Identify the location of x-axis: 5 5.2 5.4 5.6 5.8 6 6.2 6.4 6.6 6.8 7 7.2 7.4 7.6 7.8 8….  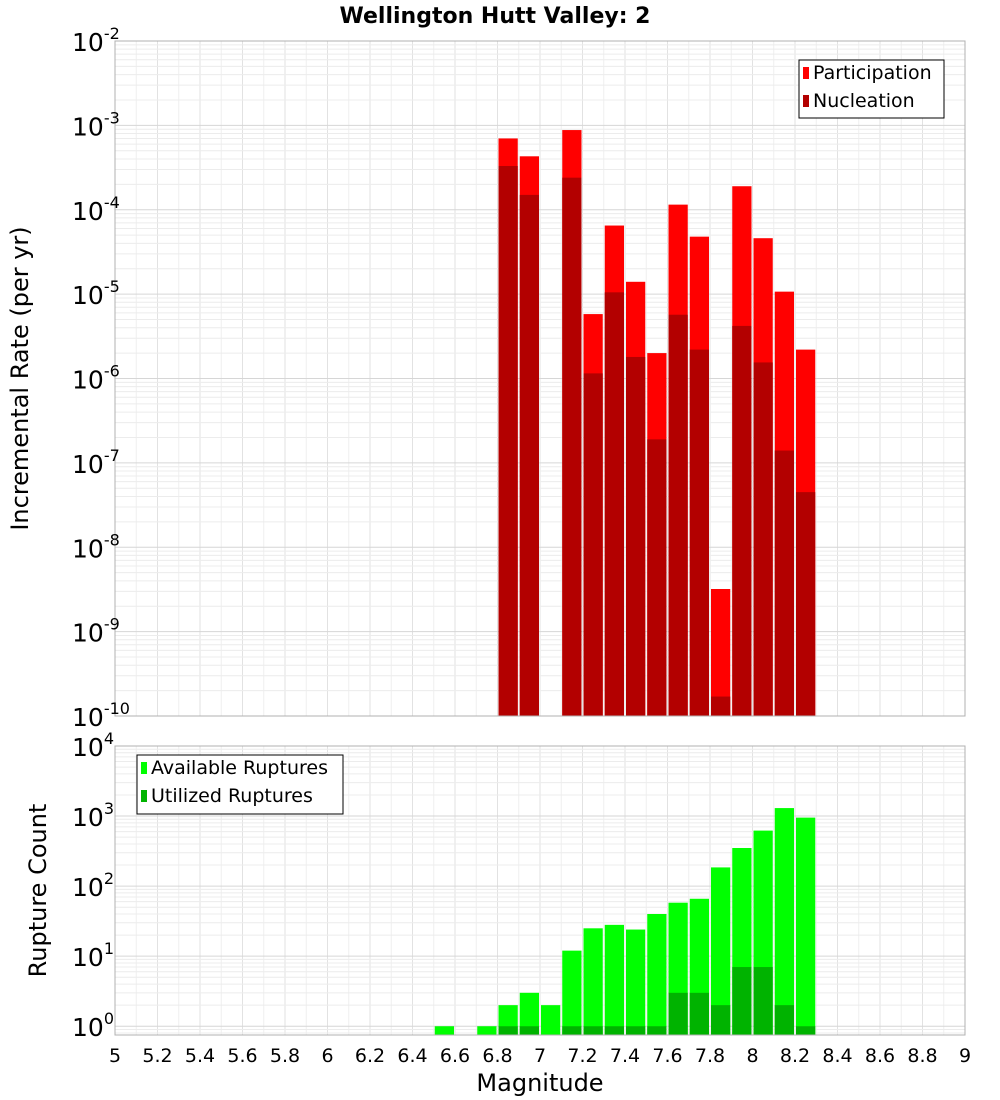
(540, 1056).